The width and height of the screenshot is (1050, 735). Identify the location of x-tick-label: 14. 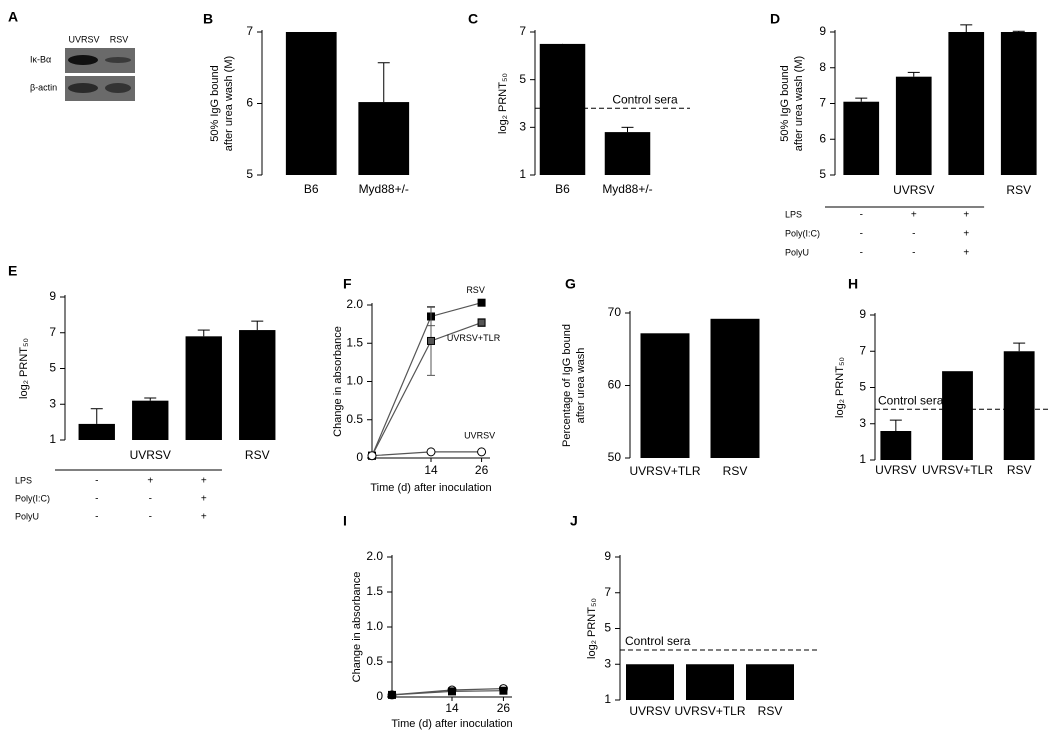
(452, 708).